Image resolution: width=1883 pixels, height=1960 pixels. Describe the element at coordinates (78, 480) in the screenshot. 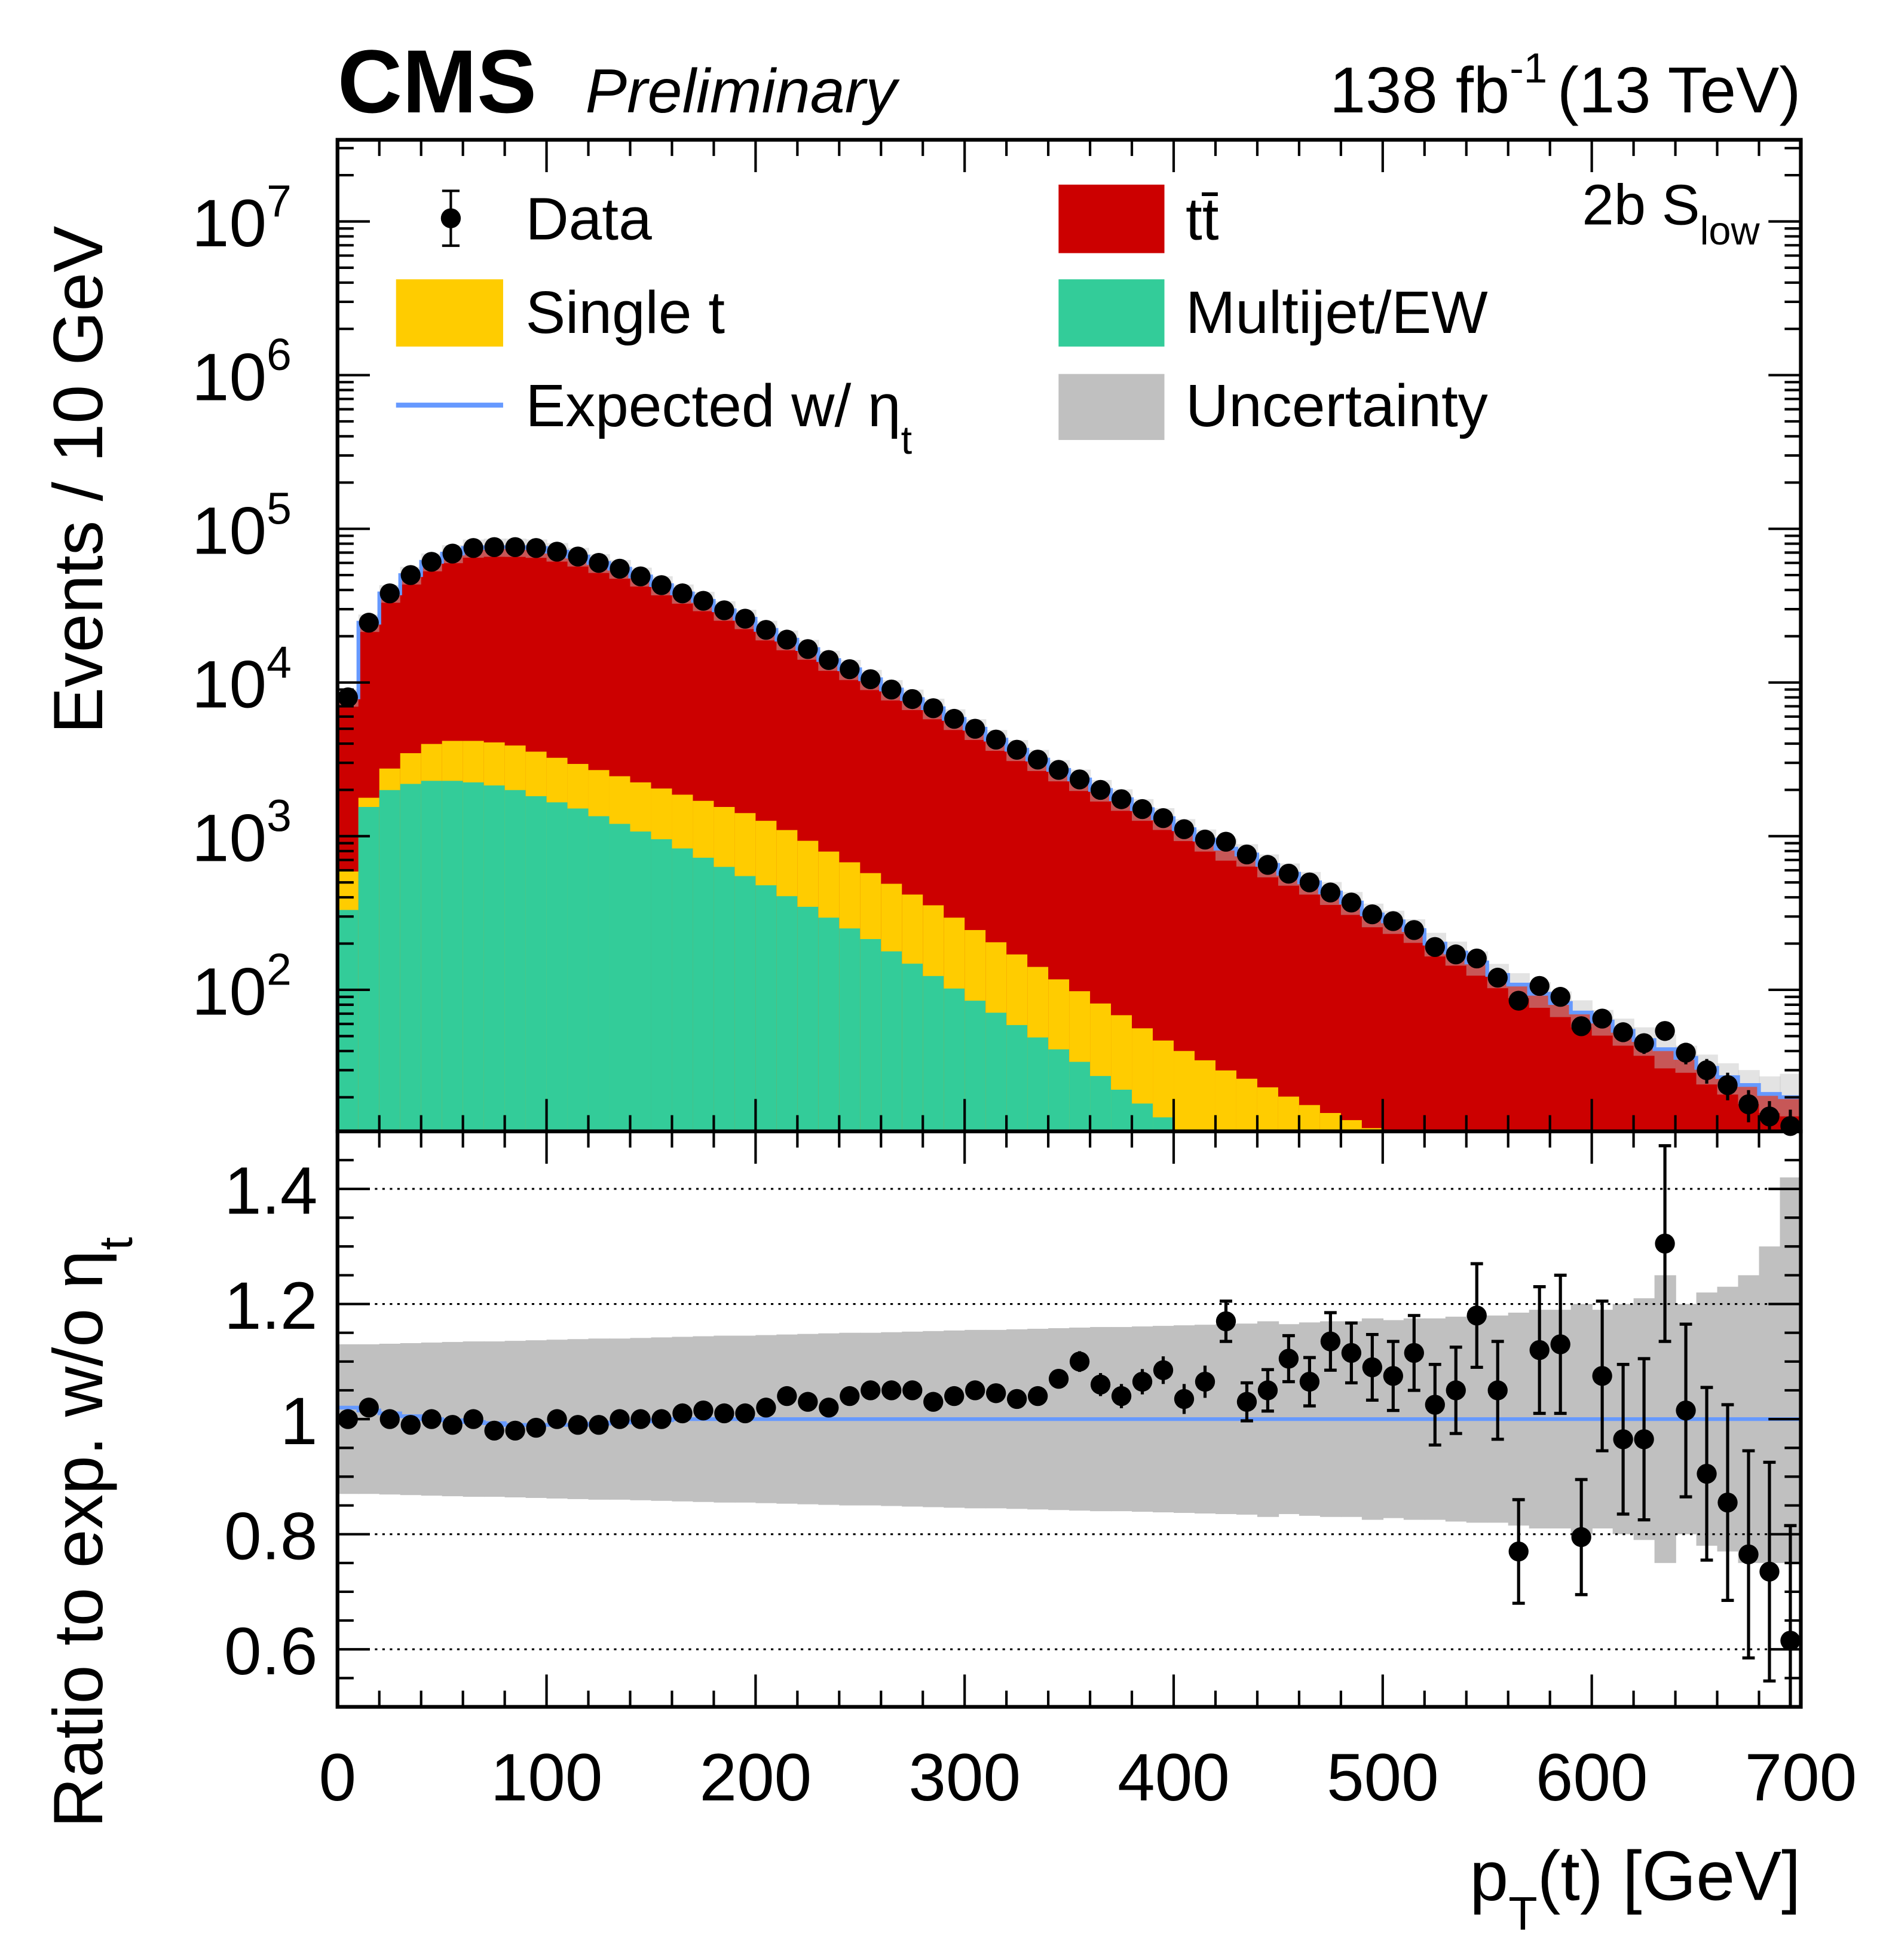

I see `top-y-axis-title: Events / 10 GeV` at that location.